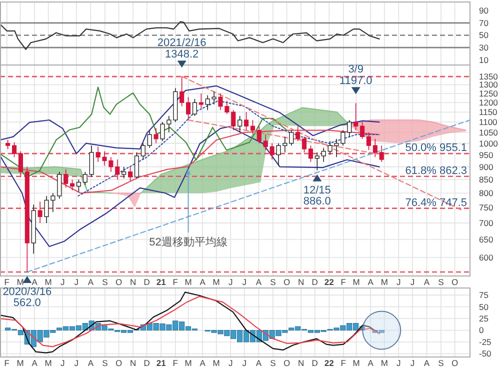  What do you see at coordinates (161, 363) in the screenshot?
I see `x-tick-label: 21` at bounding box center [161, 363].